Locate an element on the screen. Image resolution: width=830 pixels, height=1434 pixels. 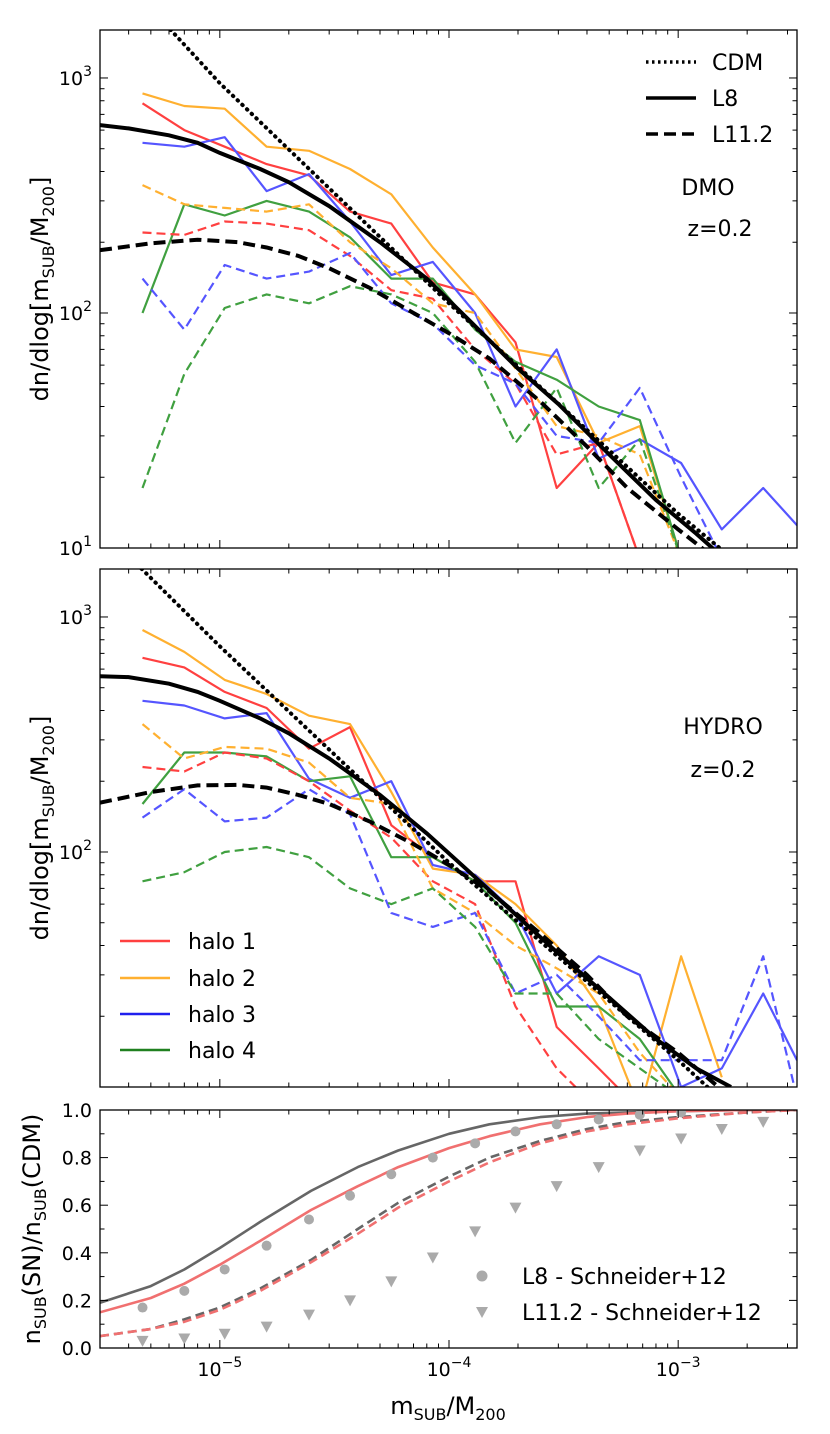
ratio-curve-l8-hydro is located at coordinates (448, 1212).